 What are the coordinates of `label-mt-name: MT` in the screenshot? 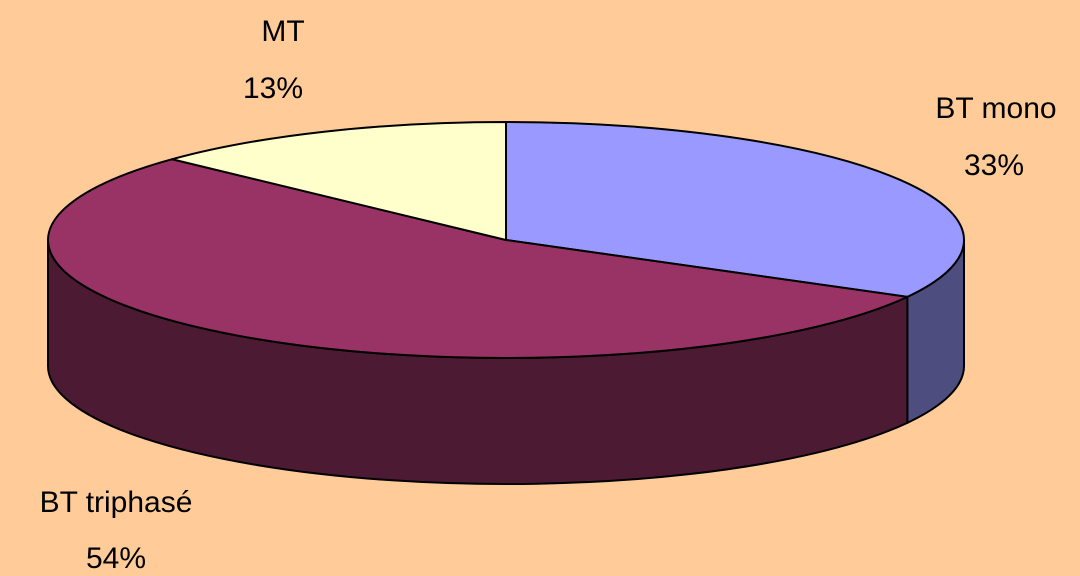 It's located at (282, 31).